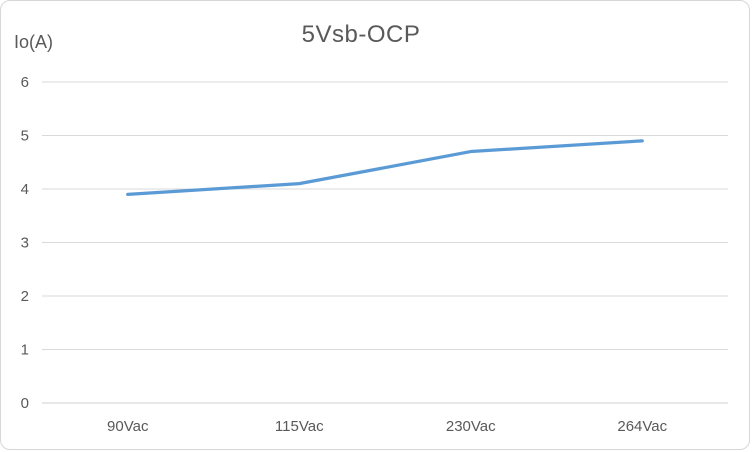 This screenshot has height=452, width=752. I want to click on y-tick-label: 6, so click(25, 82).